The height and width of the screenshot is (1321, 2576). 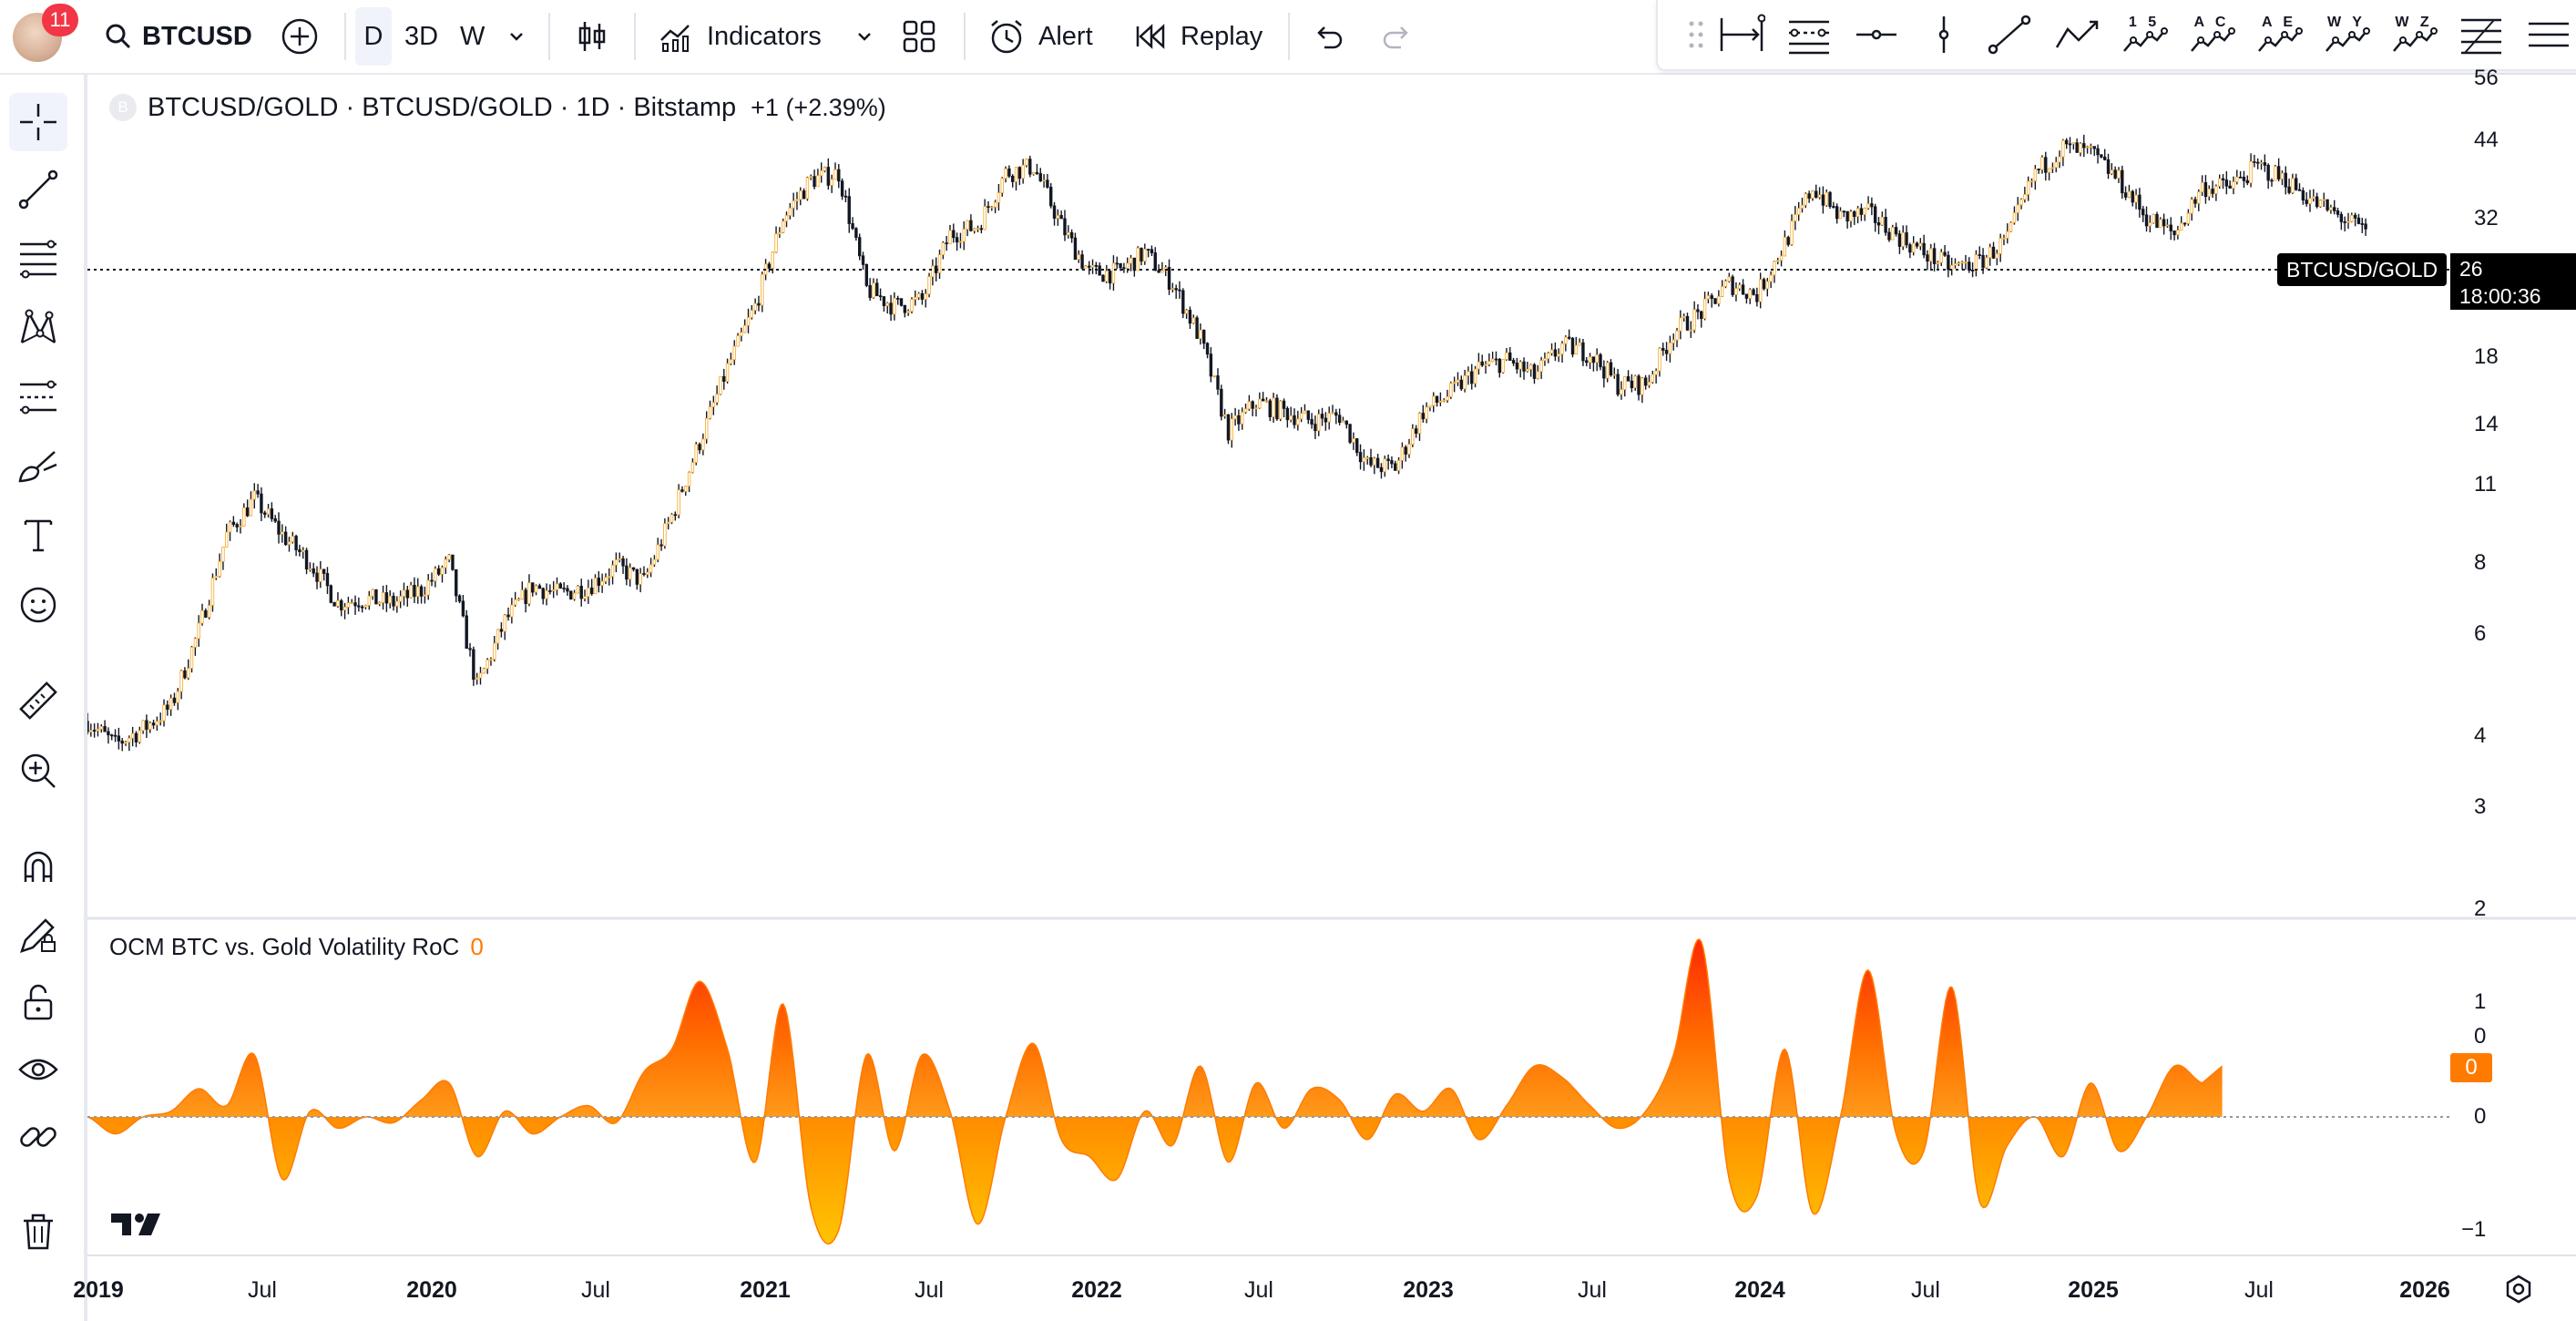 I want to click on alert-button: Alert, so click(x=1040, y=36).